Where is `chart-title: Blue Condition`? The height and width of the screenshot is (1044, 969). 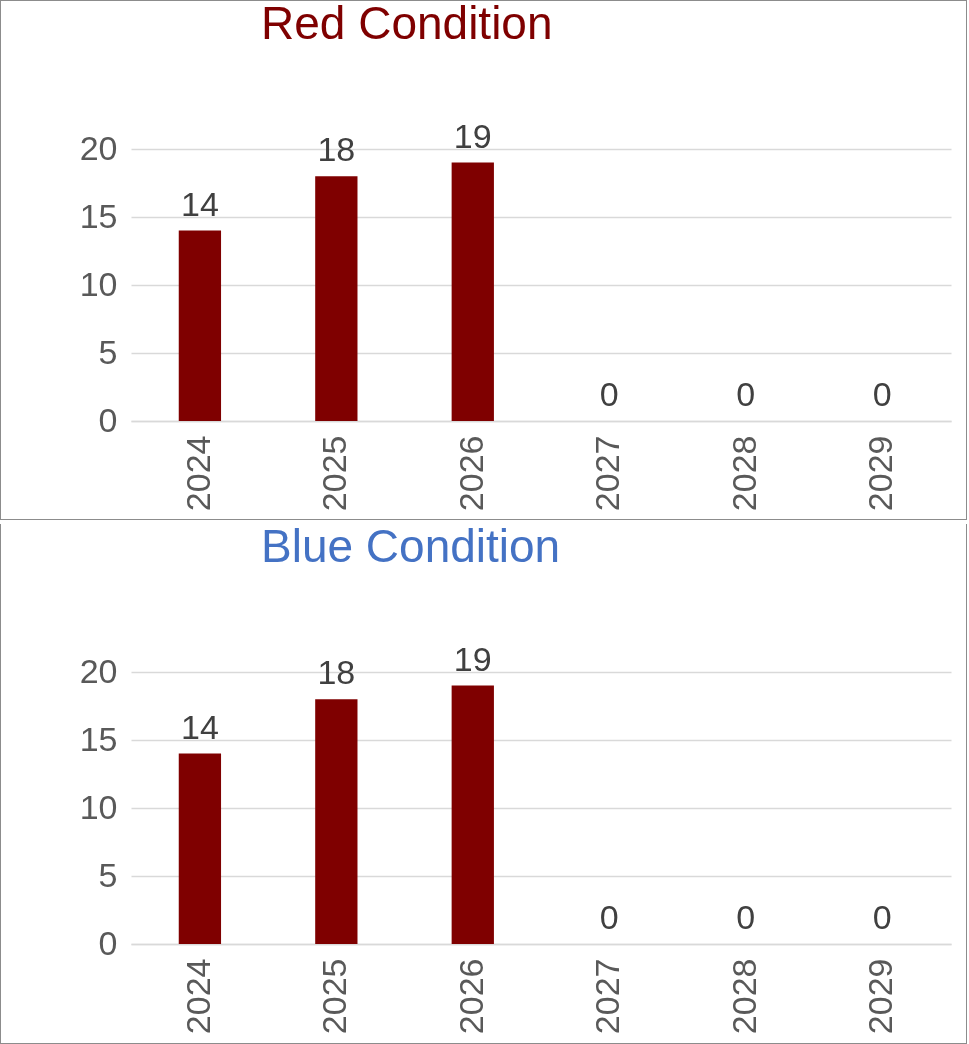 chart-title: Blue Condition is located at coordinates (411, 545).